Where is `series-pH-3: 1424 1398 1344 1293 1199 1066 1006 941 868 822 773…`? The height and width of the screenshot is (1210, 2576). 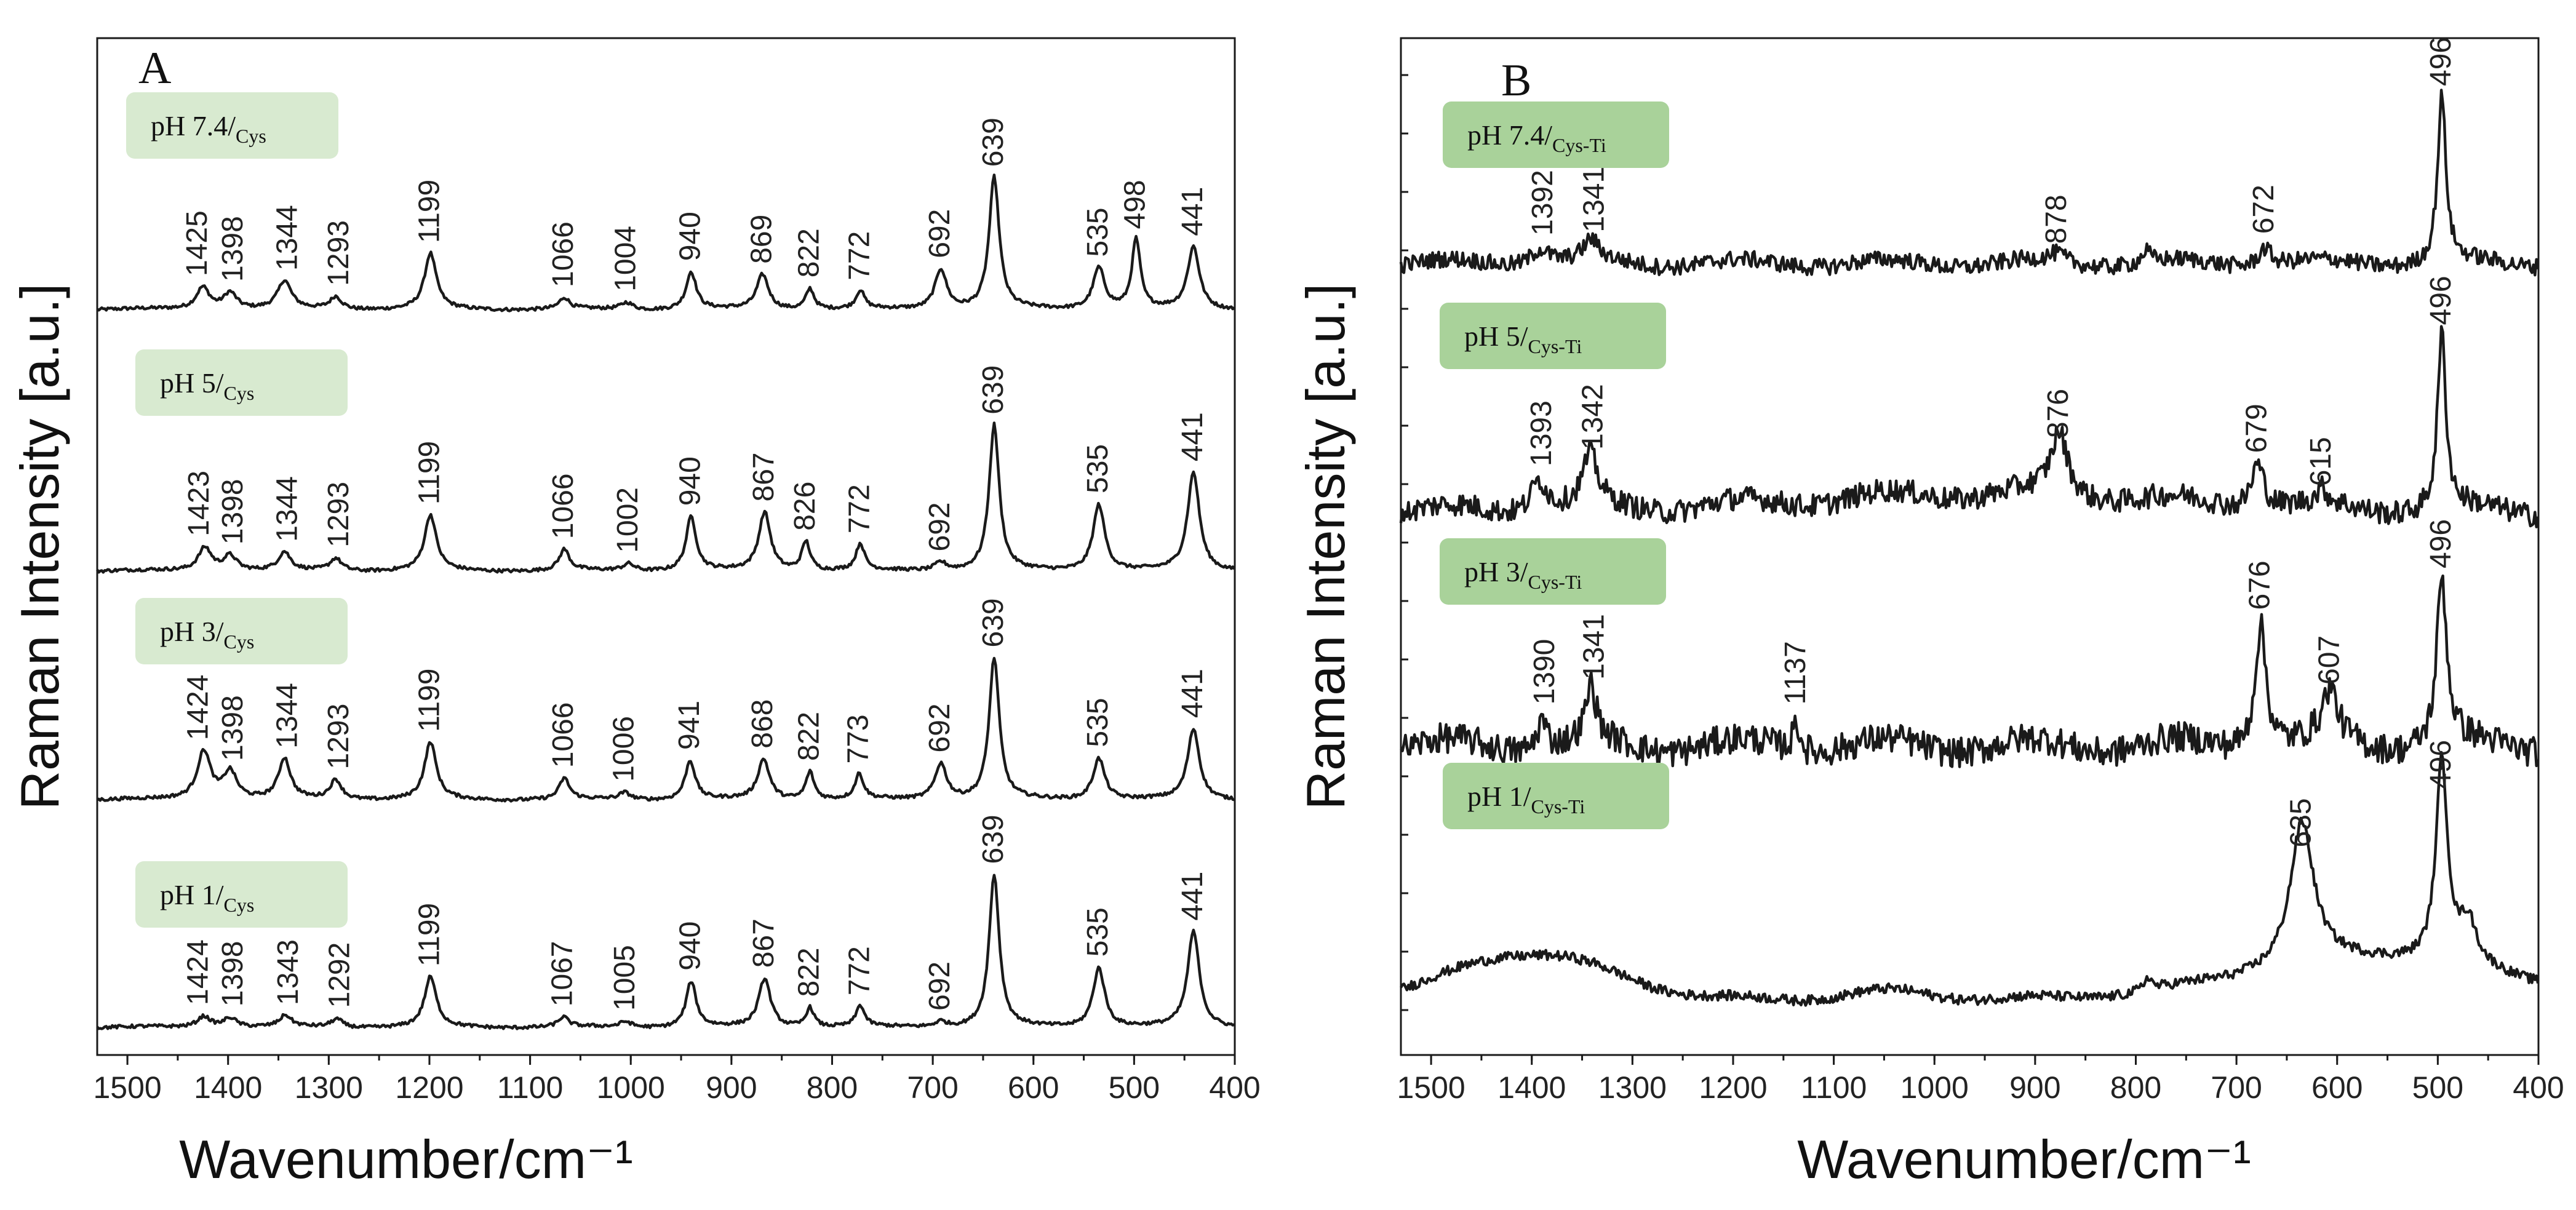 series-pH-3: 1424 1398 1344 1293 1199 1066 1006 941 868 822 773… is located at coordinates (666, 700).